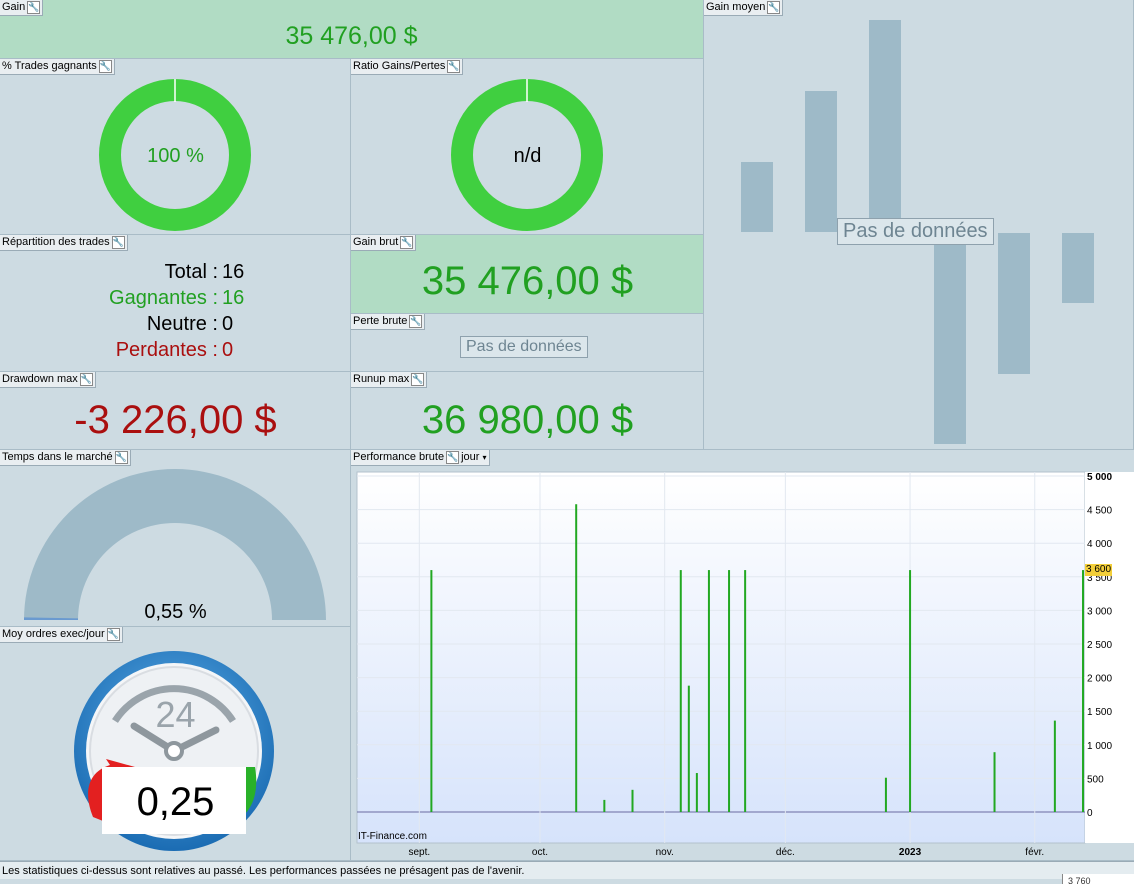 This screenshot has width=1134, height=884. What do you see at coordinates (1099, 645) in the screenshot?
I see `y-tick-label: 2 500` at bounding box center [1099, 645].